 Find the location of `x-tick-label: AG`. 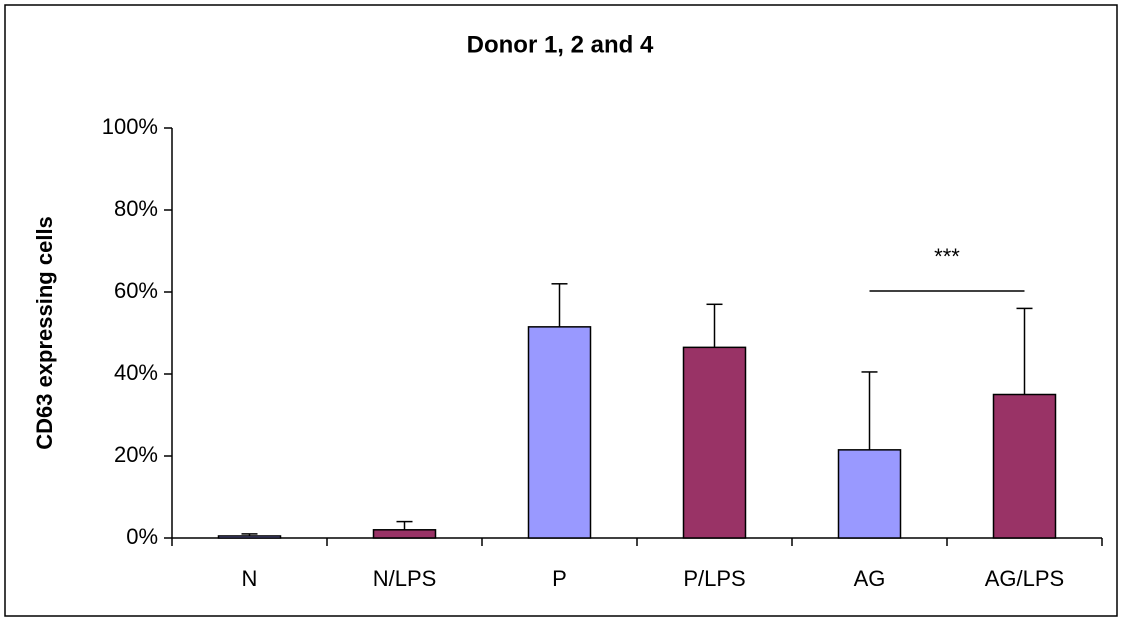

x-tick-label: AG is located at coordinates (870, 578).